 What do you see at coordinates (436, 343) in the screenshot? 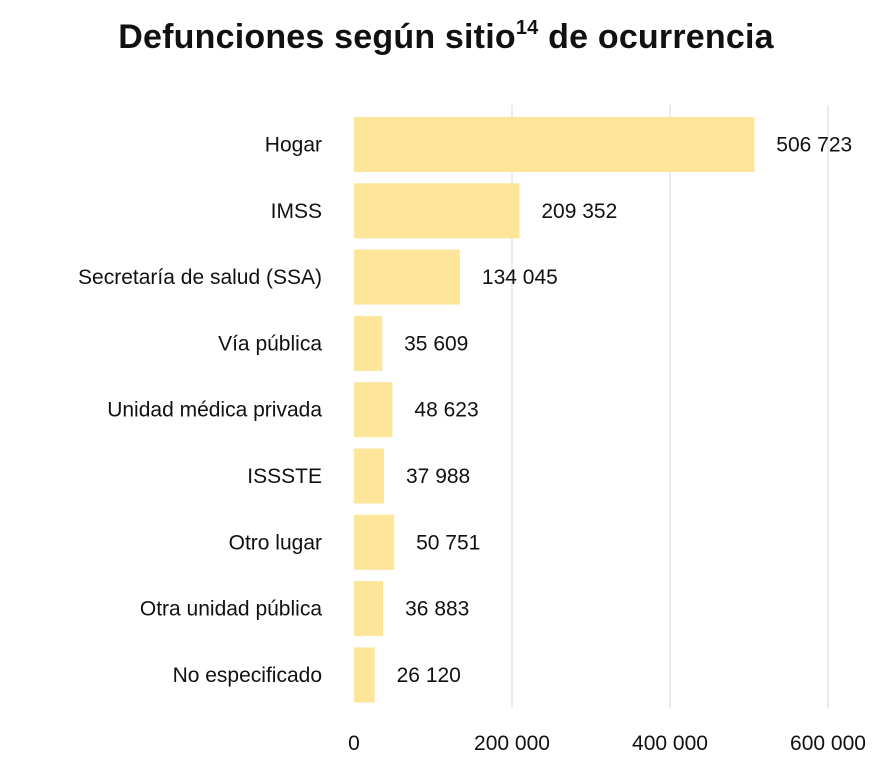
I see `value-label: 35 609` at bounding box center [436, 343].